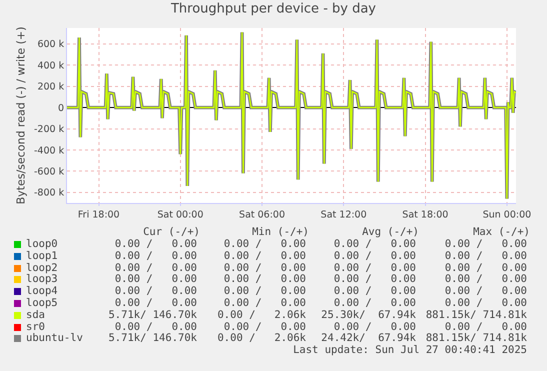  Describe the element at coordinates (273, 8) in the screenshot. I see `chart-title: Throughput per device - by day` at that location.